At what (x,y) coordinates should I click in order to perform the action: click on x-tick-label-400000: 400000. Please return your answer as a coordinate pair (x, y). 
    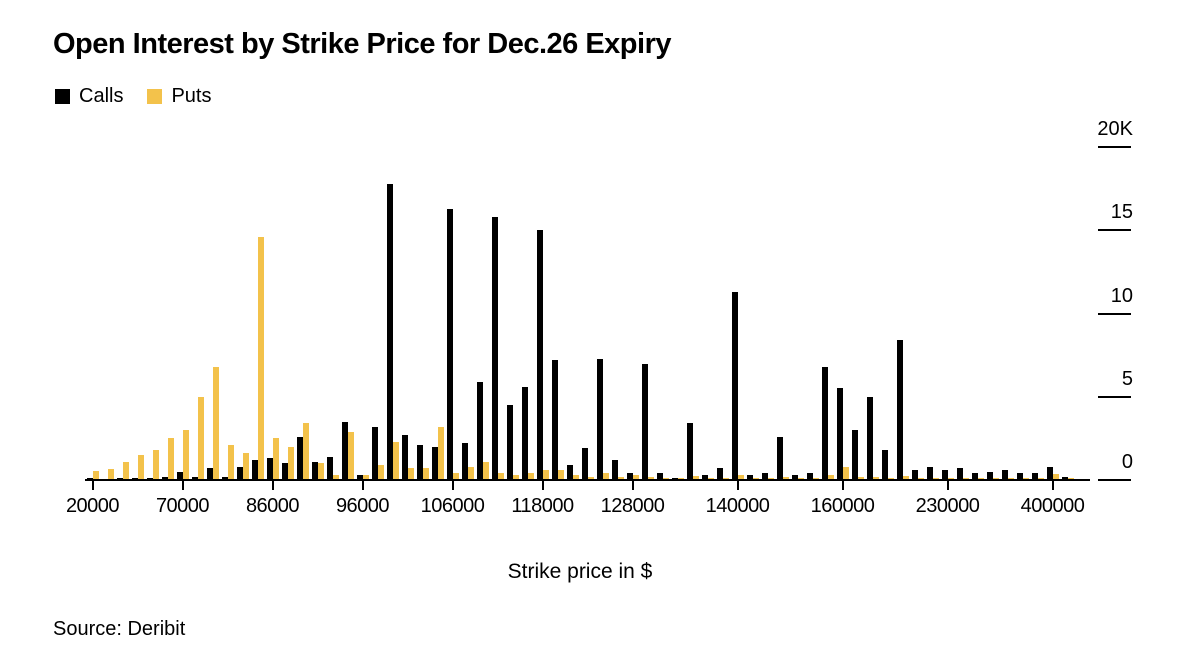
    Looking at the image, I should click on (1052, 506).